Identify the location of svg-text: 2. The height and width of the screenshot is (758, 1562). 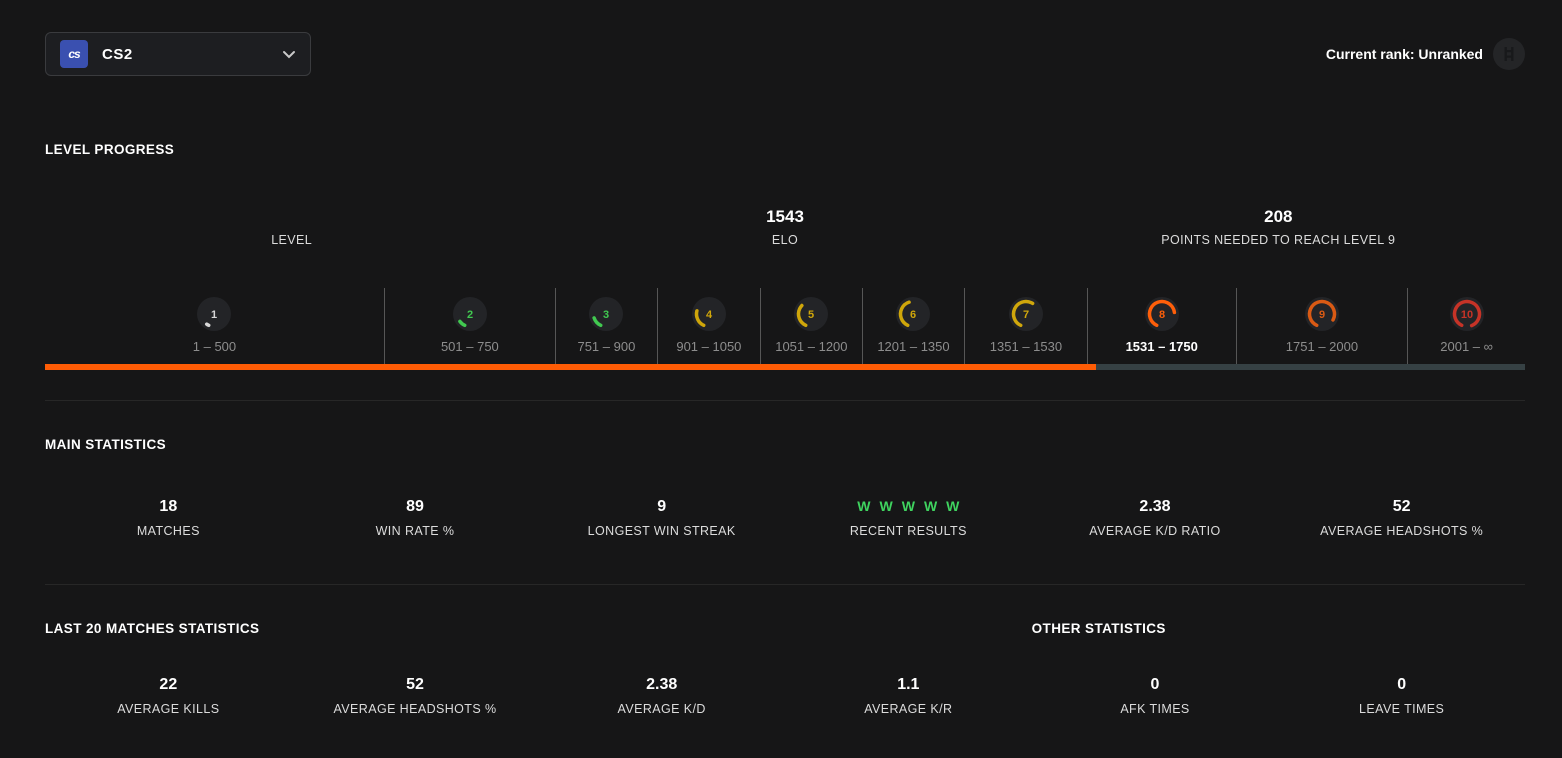
(470, 315).